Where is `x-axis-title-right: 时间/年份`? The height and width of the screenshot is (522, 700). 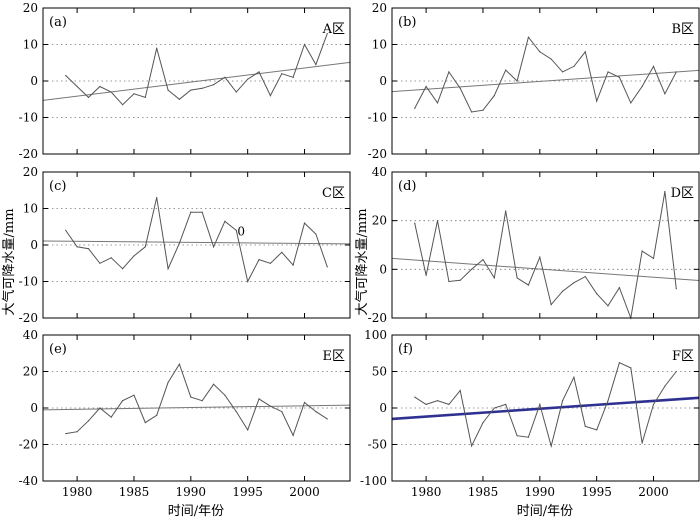
x-axis-title-right: 时间/年份 is located at coordinates (545, 511).